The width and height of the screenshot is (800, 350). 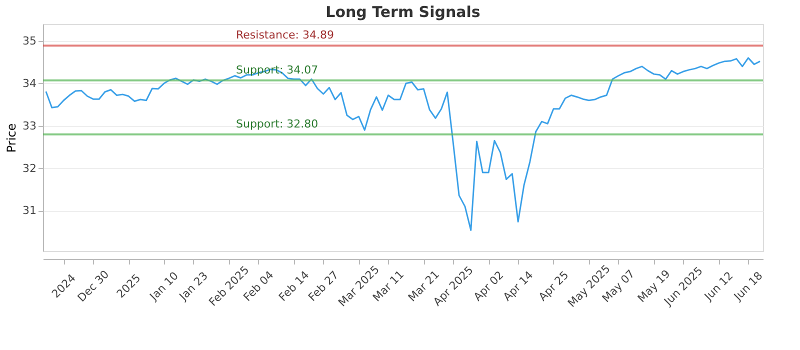 I want to click on y-tick-label: 35, so click(x=29, y=41).